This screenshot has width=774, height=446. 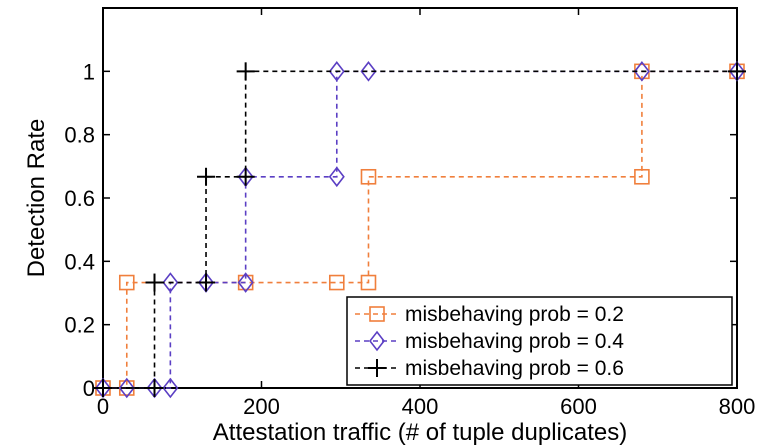 I want to click on legend-label: misbehaving prob = 0.6, so click(x=514, y=368).